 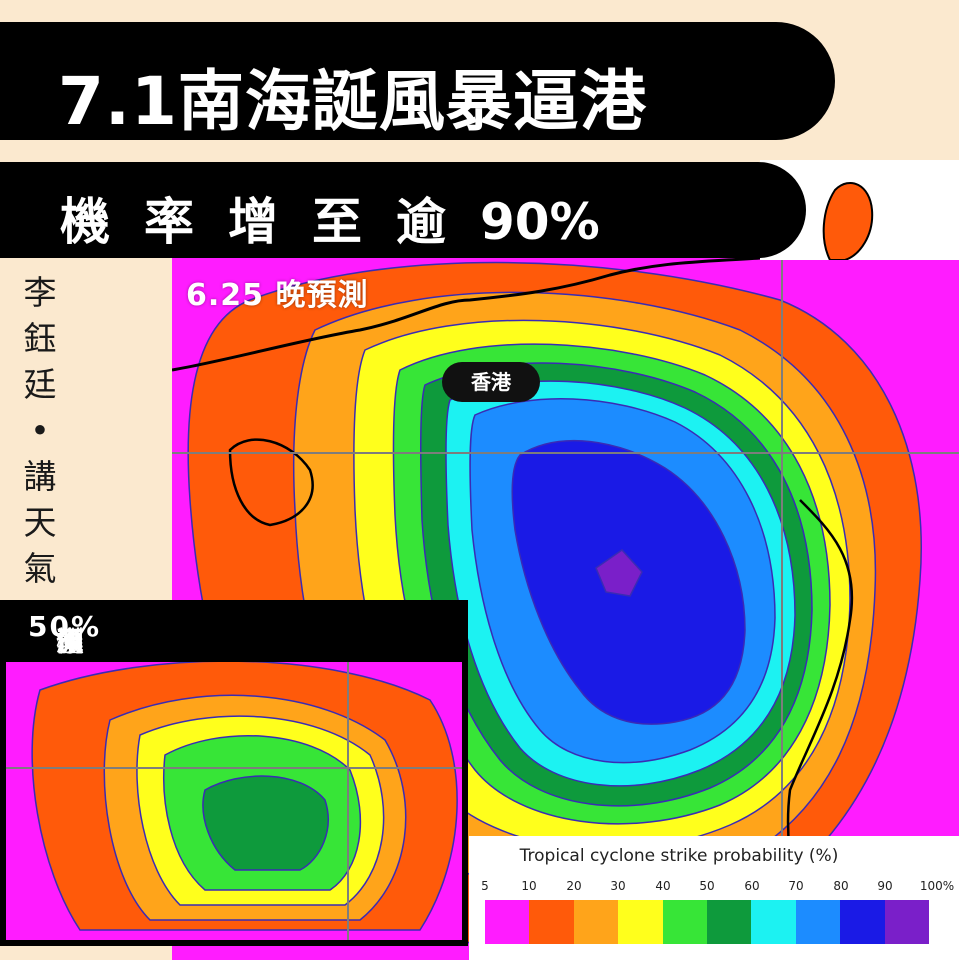 I want to click on legend-tick: 70, so click(x=796, y=886).